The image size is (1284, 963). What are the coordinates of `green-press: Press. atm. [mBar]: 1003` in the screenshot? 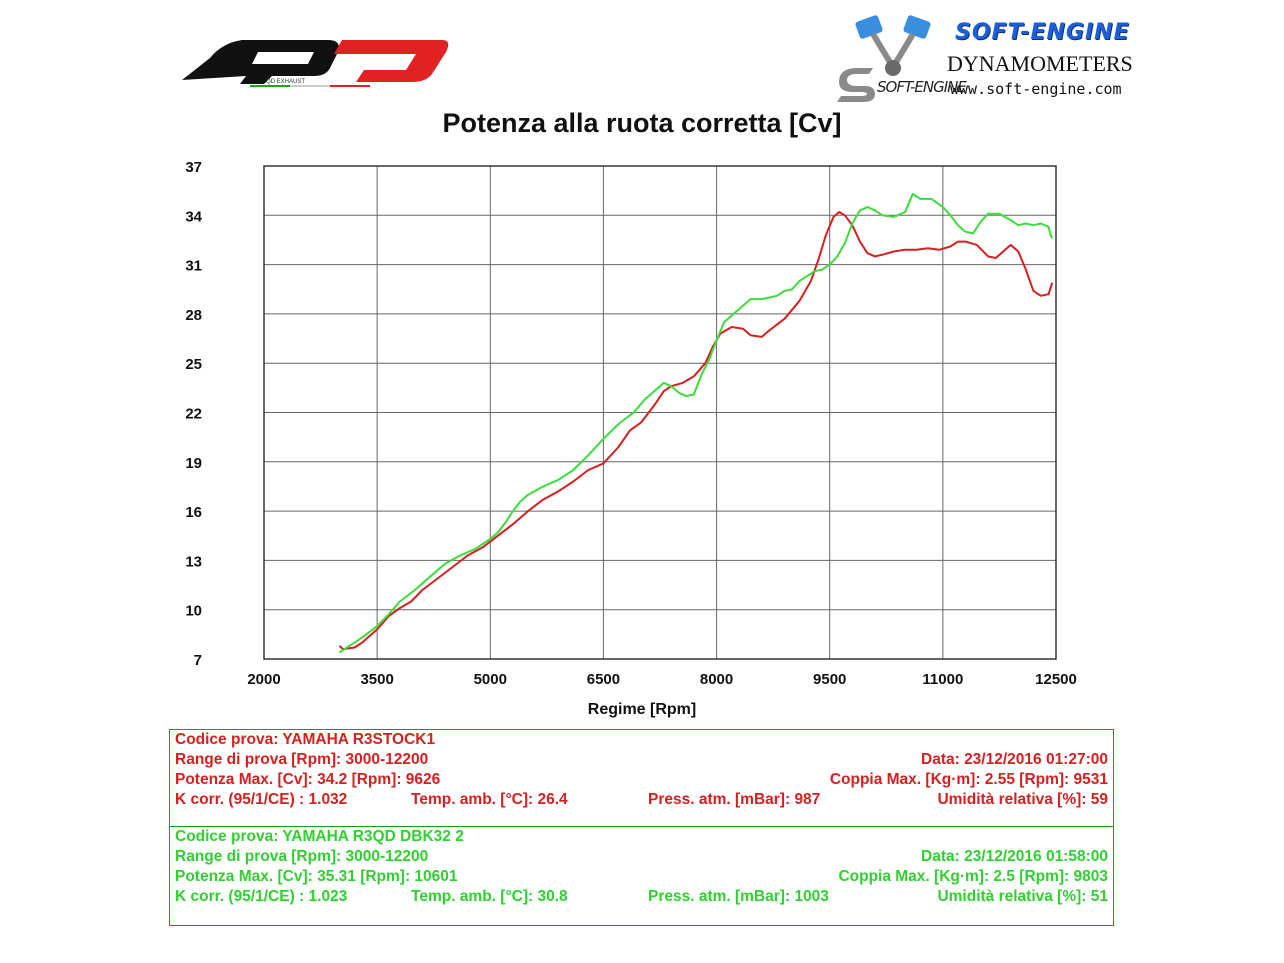 It's located at (738, 896).